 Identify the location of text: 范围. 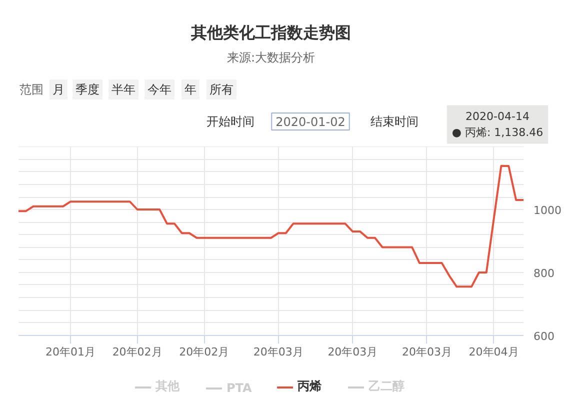
(32, 89).